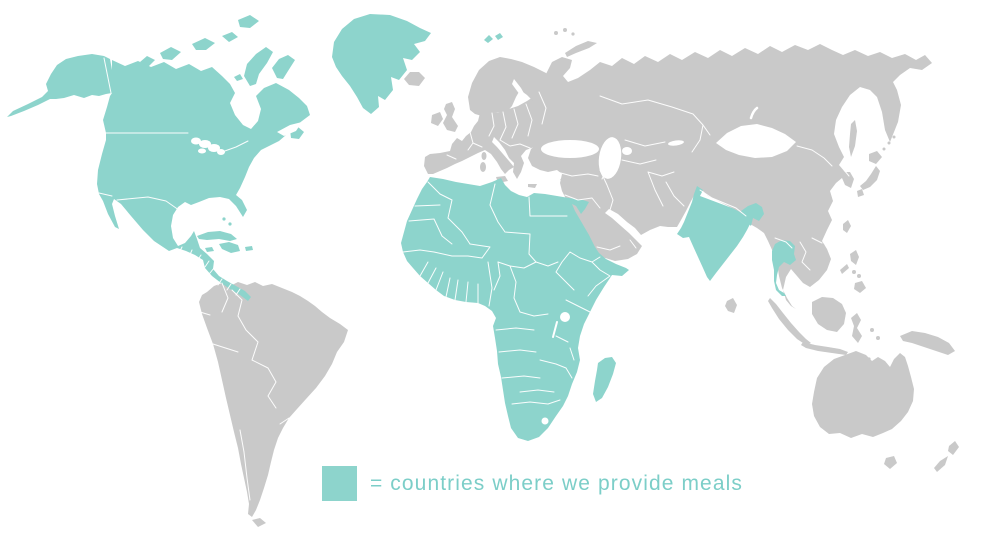 This screenshot has width=1000, height=537. What do you see at coordinates (532, 186) in the screenshot?
I see `region-crete` at bounding box center [532, 186].